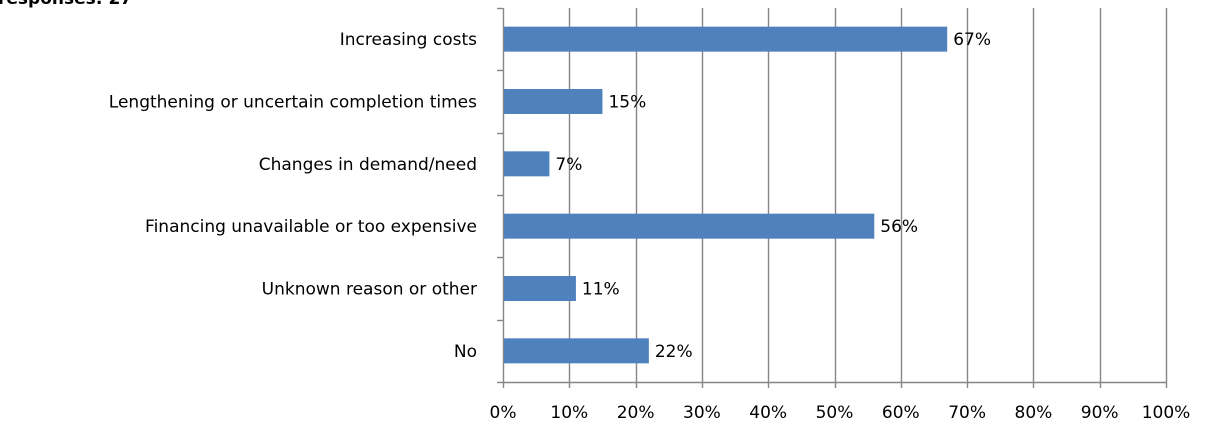 The height and width of the screenshot is (427, 1213). I want to click on x-tick-label: 20%, so click(636, 413).